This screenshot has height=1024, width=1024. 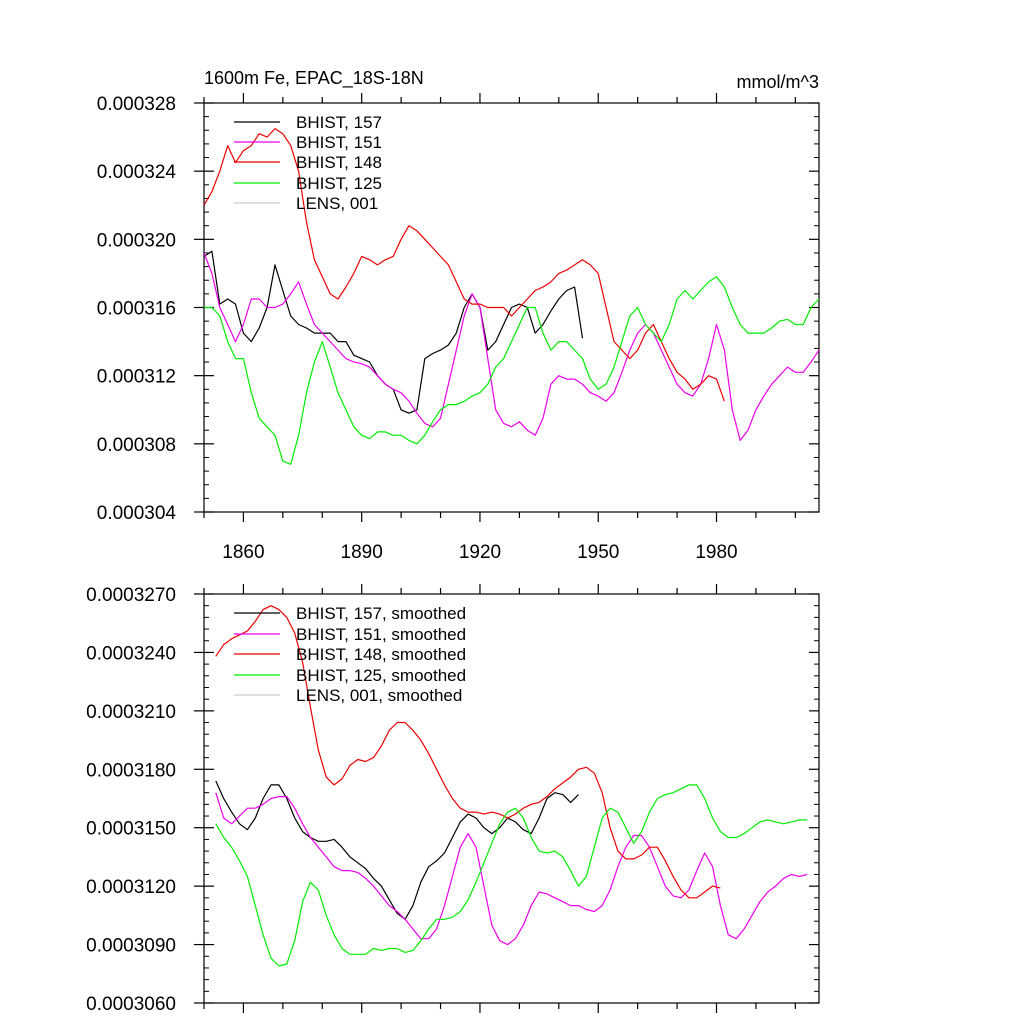 I want to click on y-tick-label: 0.0003060, so click(x=131, y=1004).